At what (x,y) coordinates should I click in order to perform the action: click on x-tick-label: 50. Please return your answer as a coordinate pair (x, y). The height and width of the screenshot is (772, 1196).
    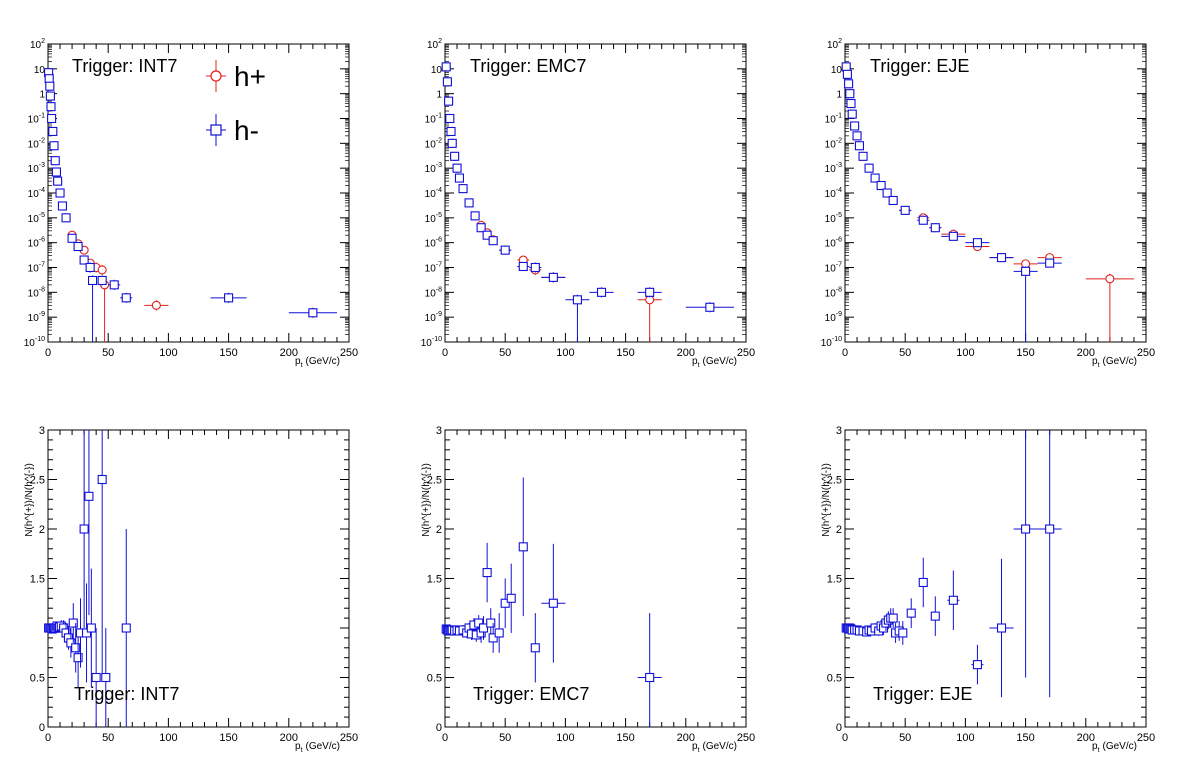
    Looking at the image, I should click on (505, 738).